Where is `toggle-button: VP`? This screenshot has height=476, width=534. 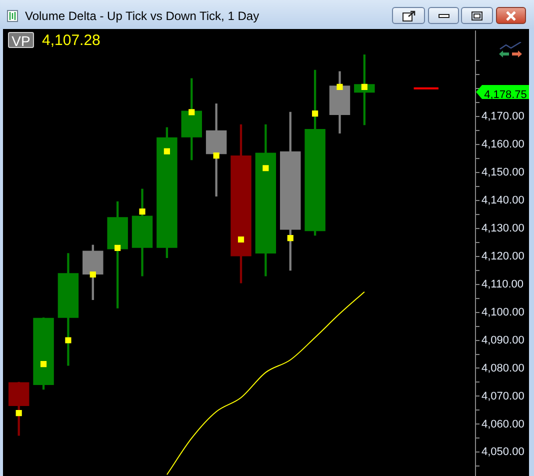
toggle-button: VP is located at coordinates (21, 40).